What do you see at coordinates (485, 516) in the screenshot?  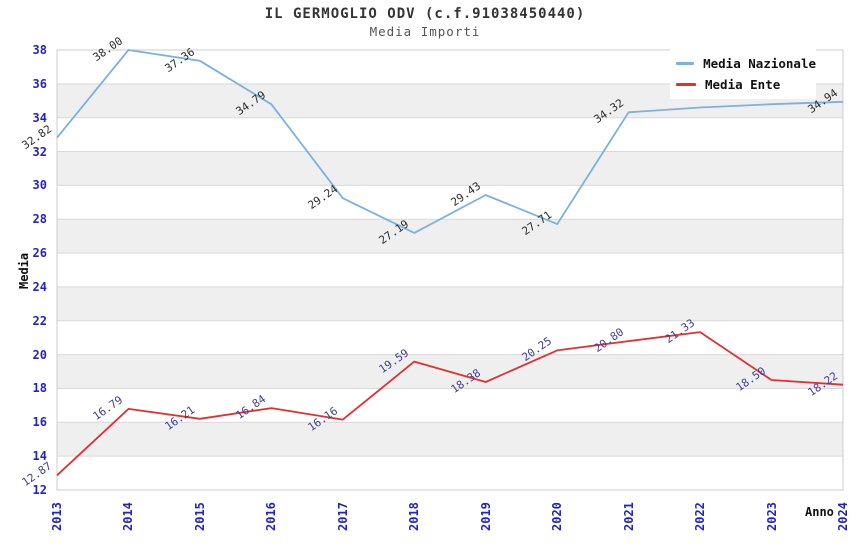 I see `x-tick-label: 2019` at bounding box center [485, 516].